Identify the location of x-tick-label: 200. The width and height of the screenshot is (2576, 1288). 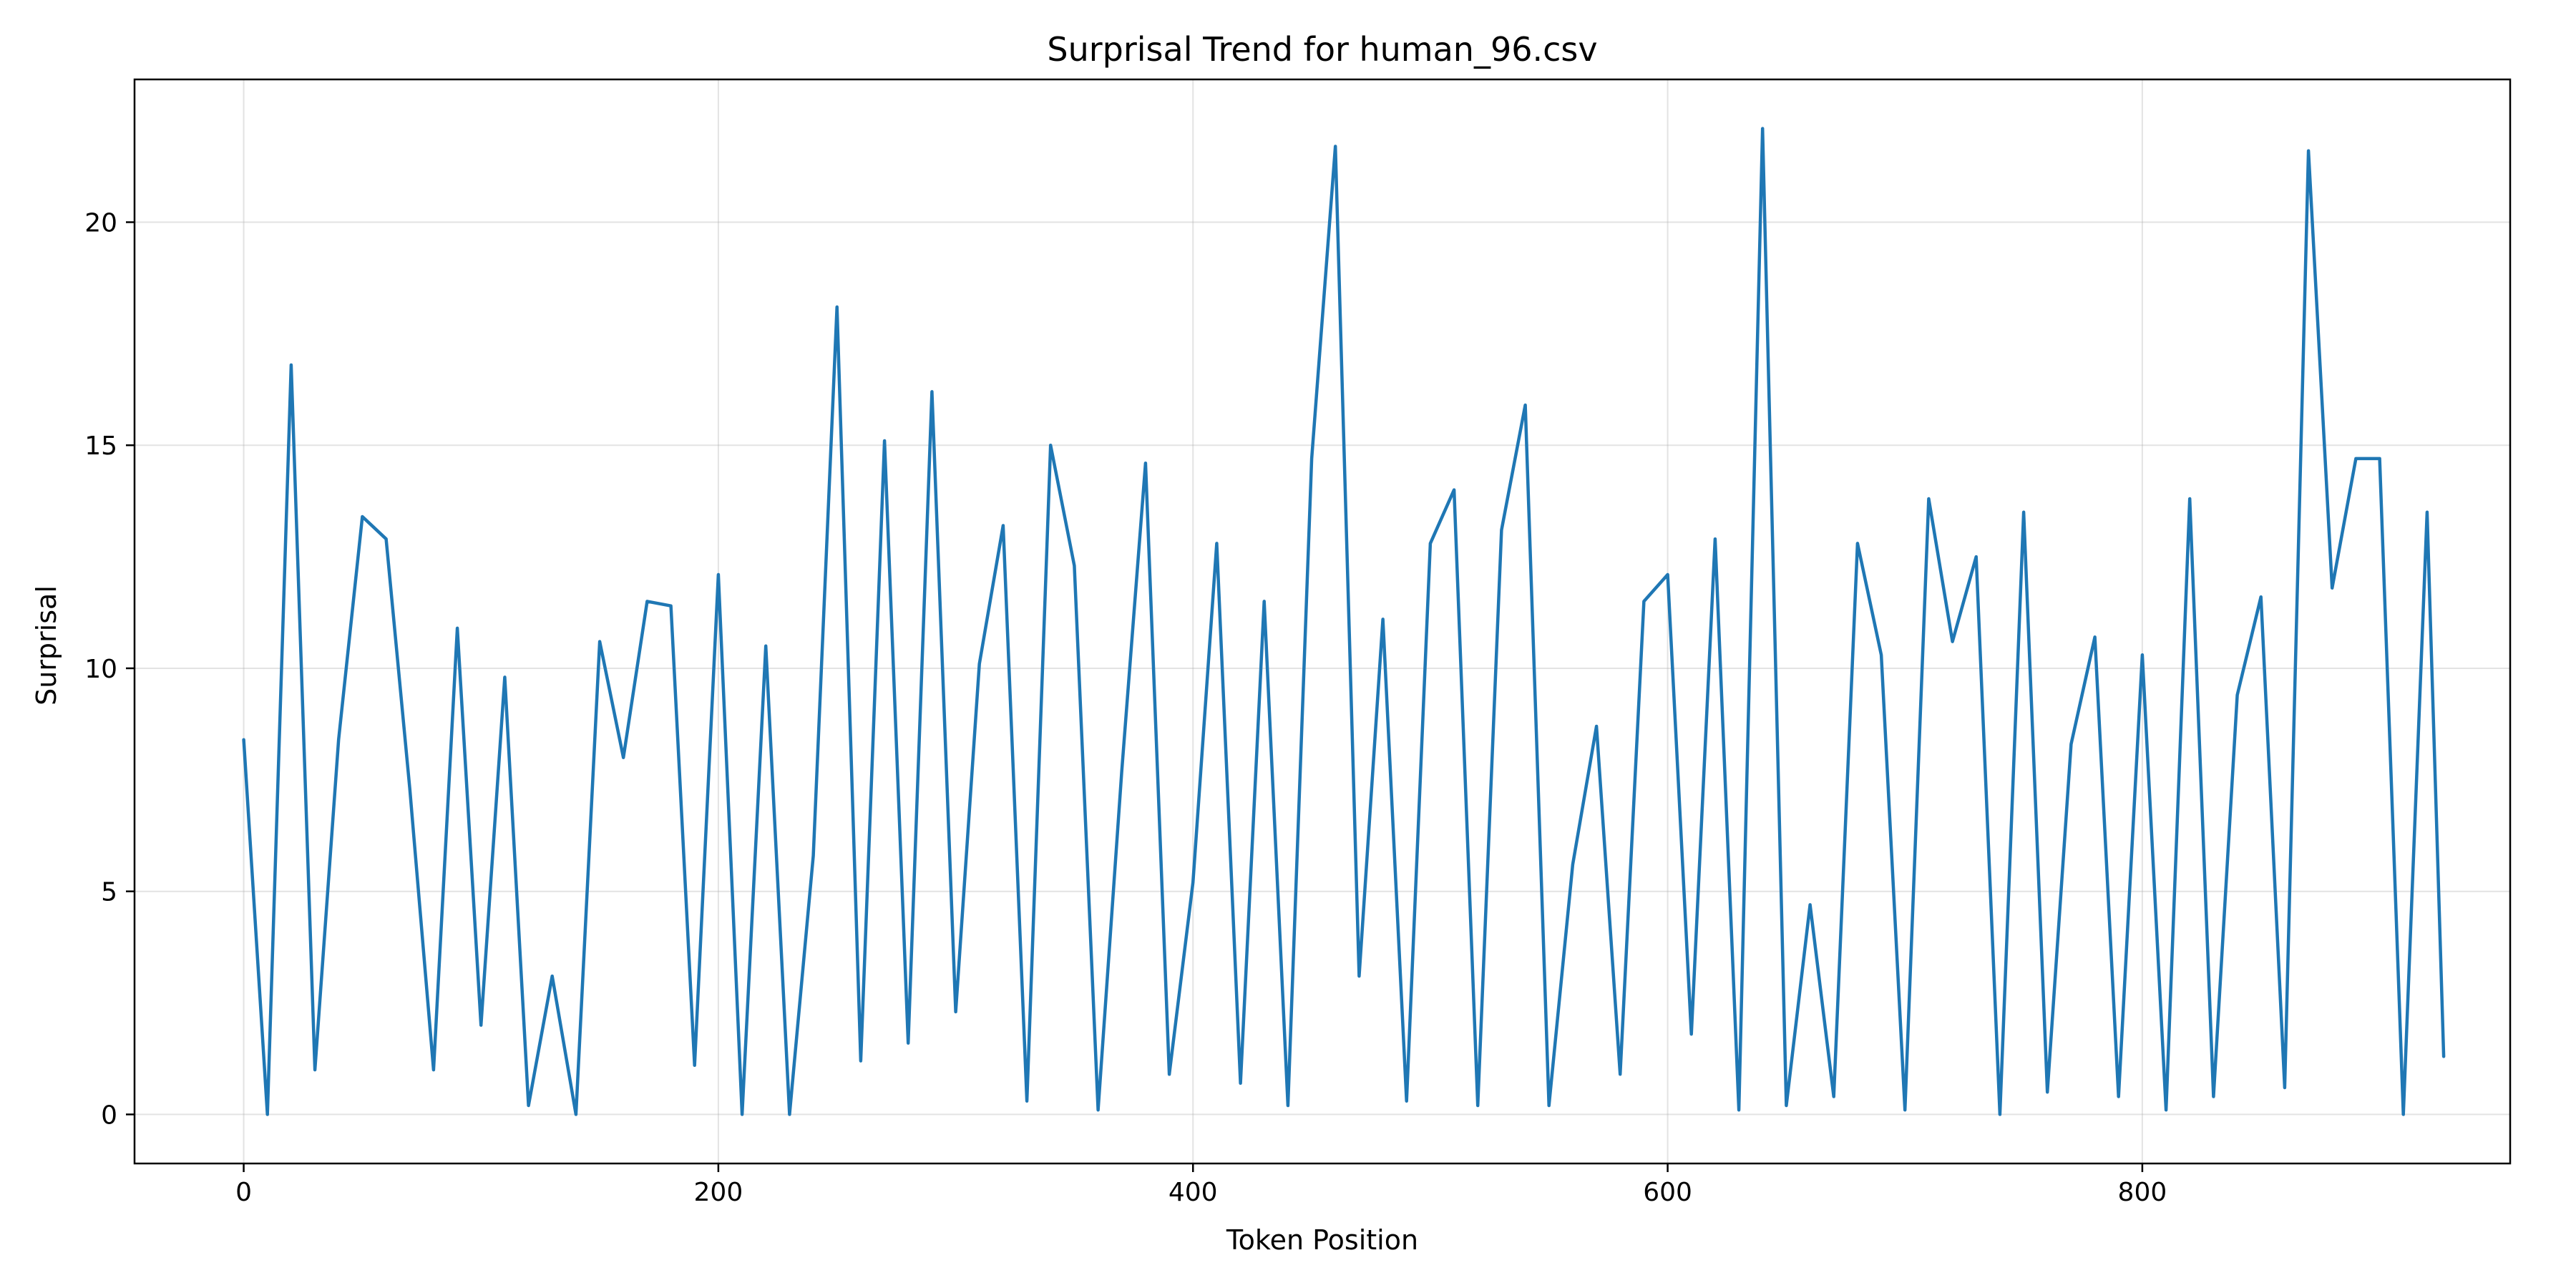
(718, 1192).